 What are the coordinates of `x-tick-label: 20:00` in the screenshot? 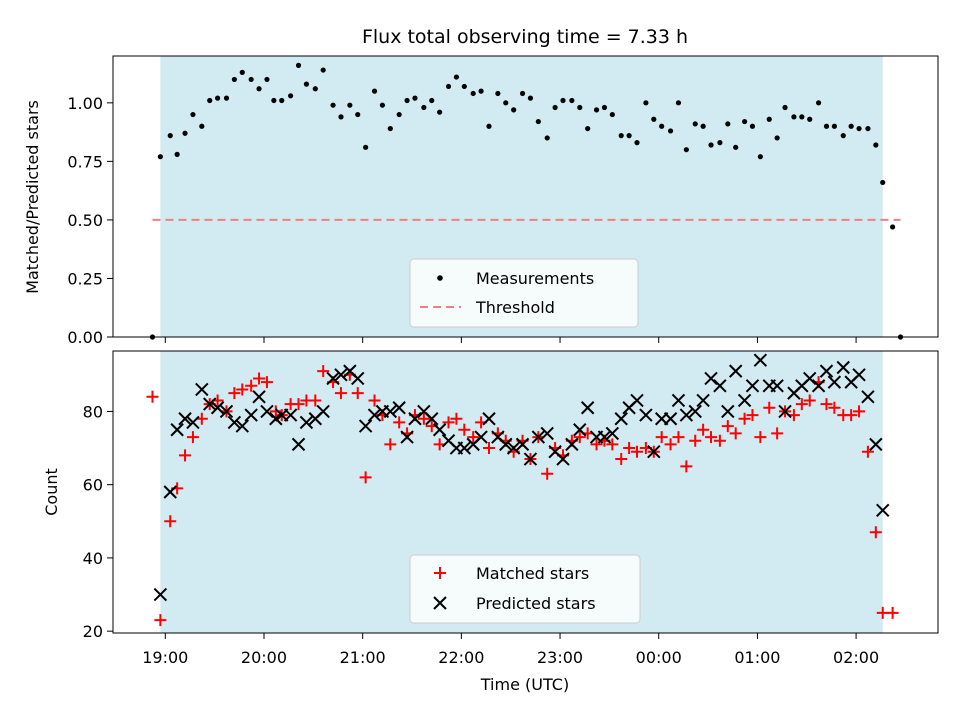 It's located at (264, 657).